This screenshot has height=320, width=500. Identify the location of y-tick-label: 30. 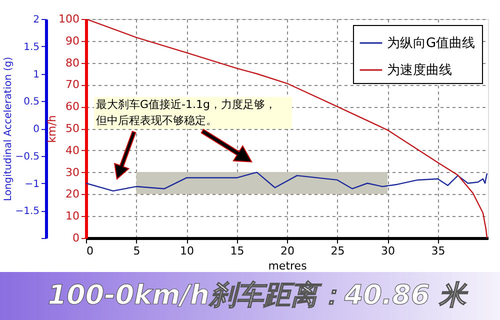
(73, 172).